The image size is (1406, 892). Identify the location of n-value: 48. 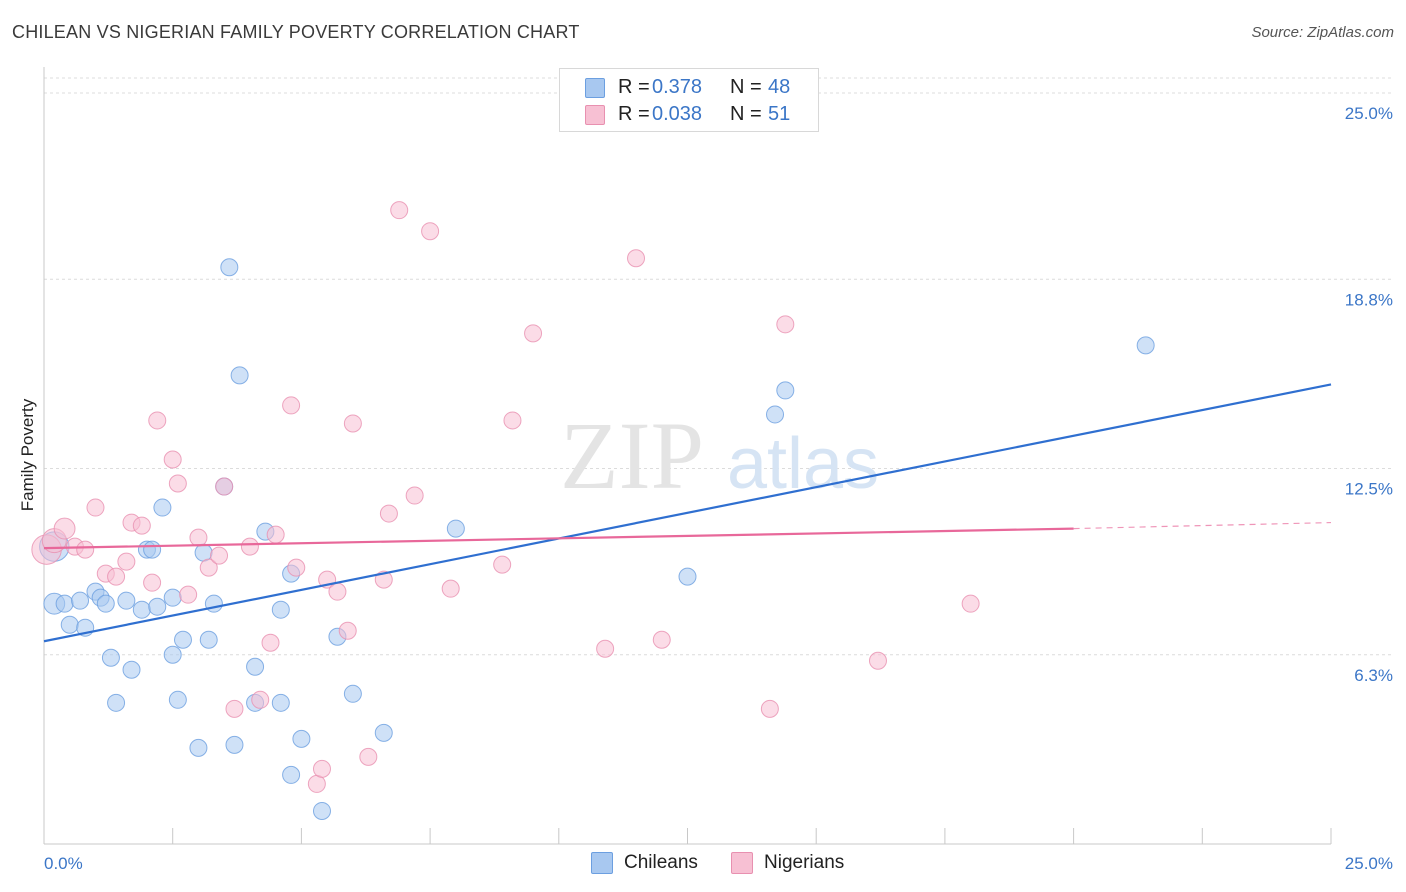
(779, 86).